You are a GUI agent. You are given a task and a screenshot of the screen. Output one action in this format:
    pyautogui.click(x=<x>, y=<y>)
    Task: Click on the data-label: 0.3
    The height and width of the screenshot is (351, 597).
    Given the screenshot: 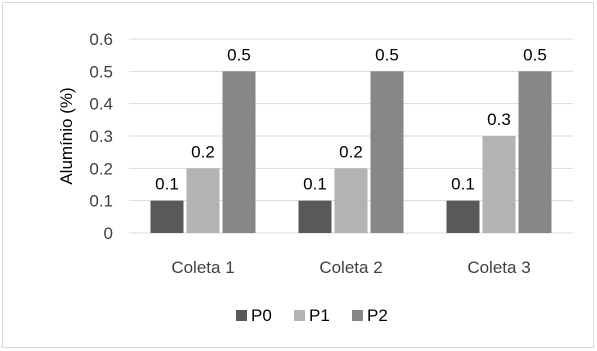 What is the action you would take?
    pyautogui.click(x=499, y=119)
    